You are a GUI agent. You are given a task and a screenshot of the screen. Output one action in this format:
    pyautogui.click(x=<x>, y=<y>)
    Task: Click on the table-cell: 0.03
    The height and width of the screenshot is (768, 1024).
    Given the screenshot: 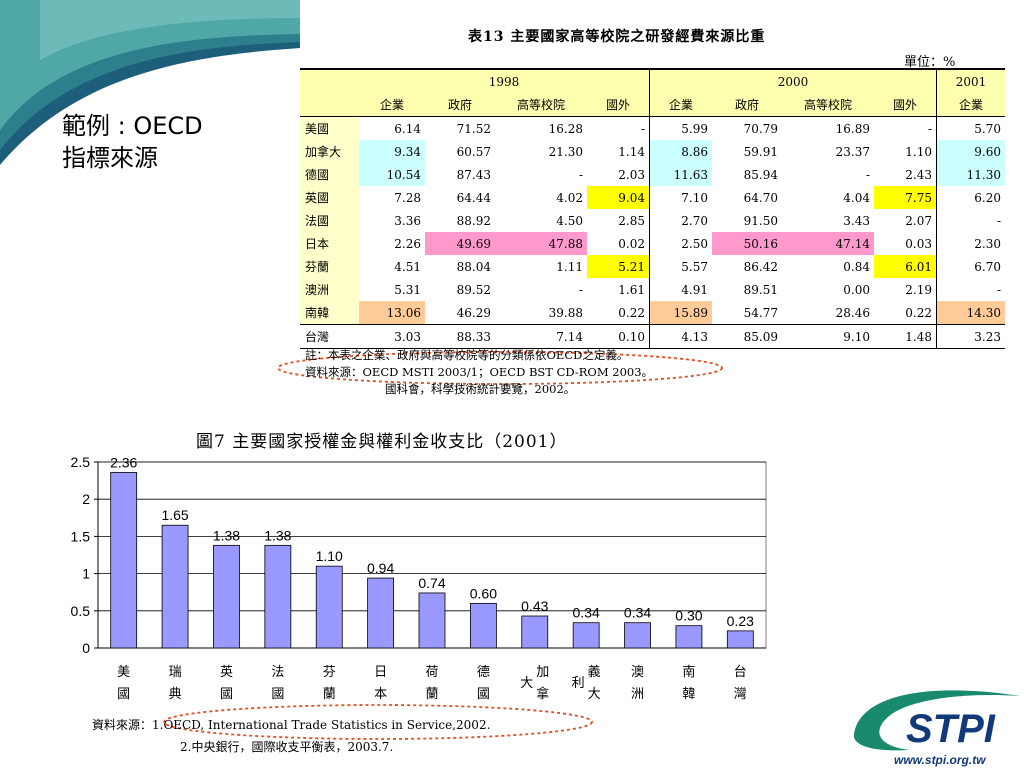 What is the action you would take?
    pyautogui.click(x=918, y=243)
    